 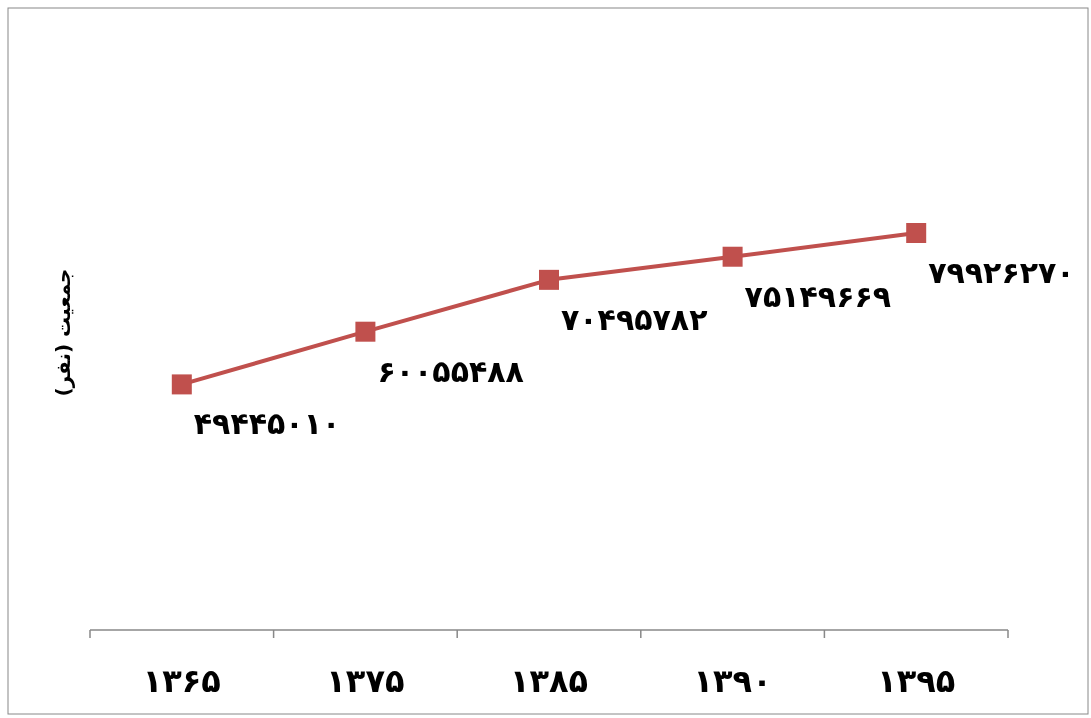 What do you see at coordinates (181, 681) in the screenshot?
I see `x-tick-label: ۱۳۶۵` at bounding box center [181, 681].